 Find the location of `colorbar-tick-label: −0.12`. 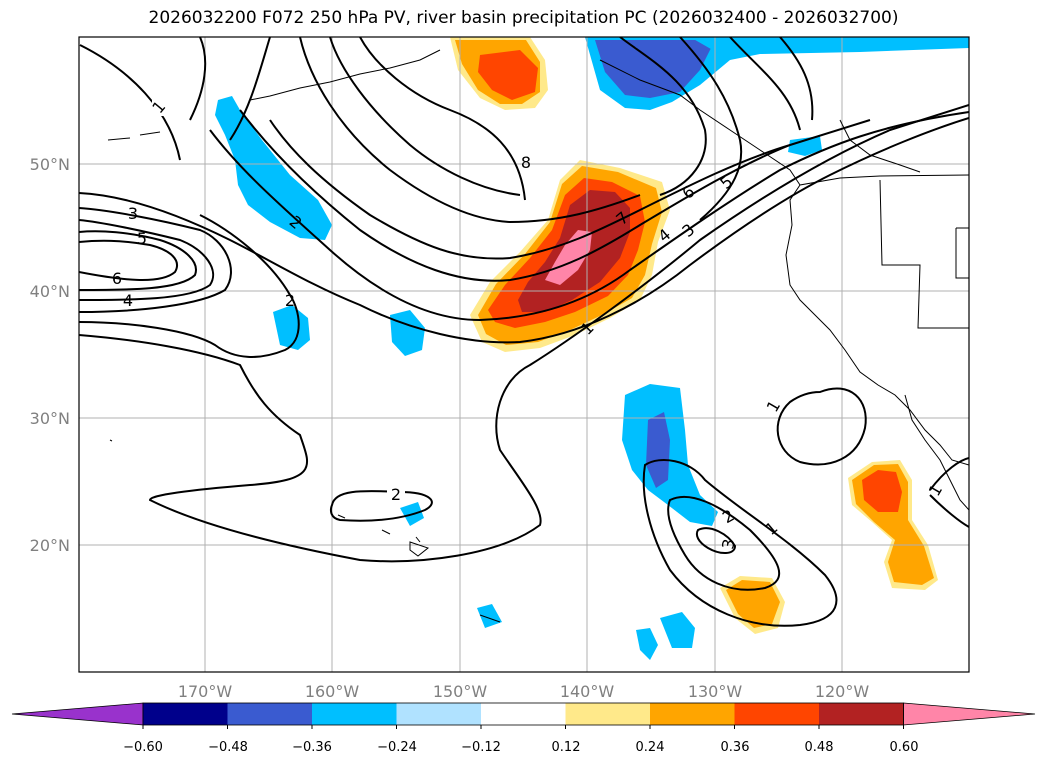

colorbar-tick-label: −0.12 is located at coordinates (481, 747).